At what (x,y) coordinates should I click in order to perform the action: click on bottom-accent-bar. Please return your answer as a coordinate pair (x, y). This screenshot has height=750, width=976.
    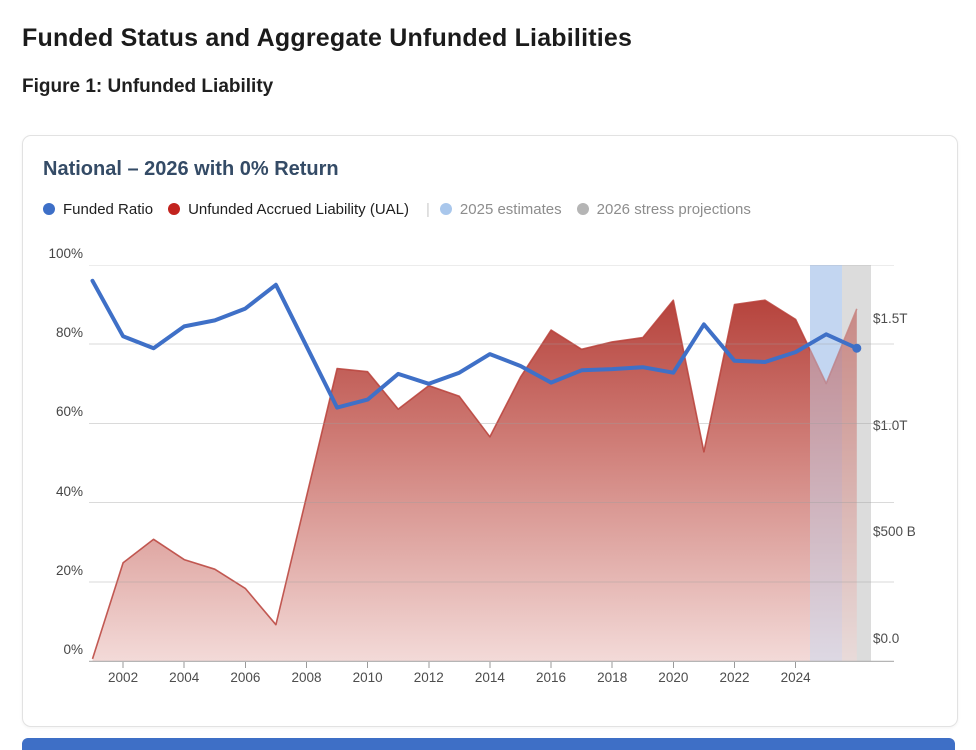
    Looking at the image, I should click on (488, 744).